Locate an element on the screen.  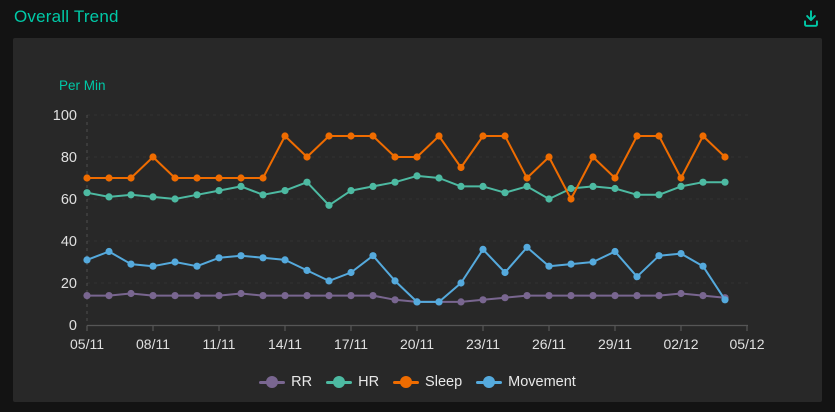
legend-item-hr: HR is located at coordinates (352, 382).